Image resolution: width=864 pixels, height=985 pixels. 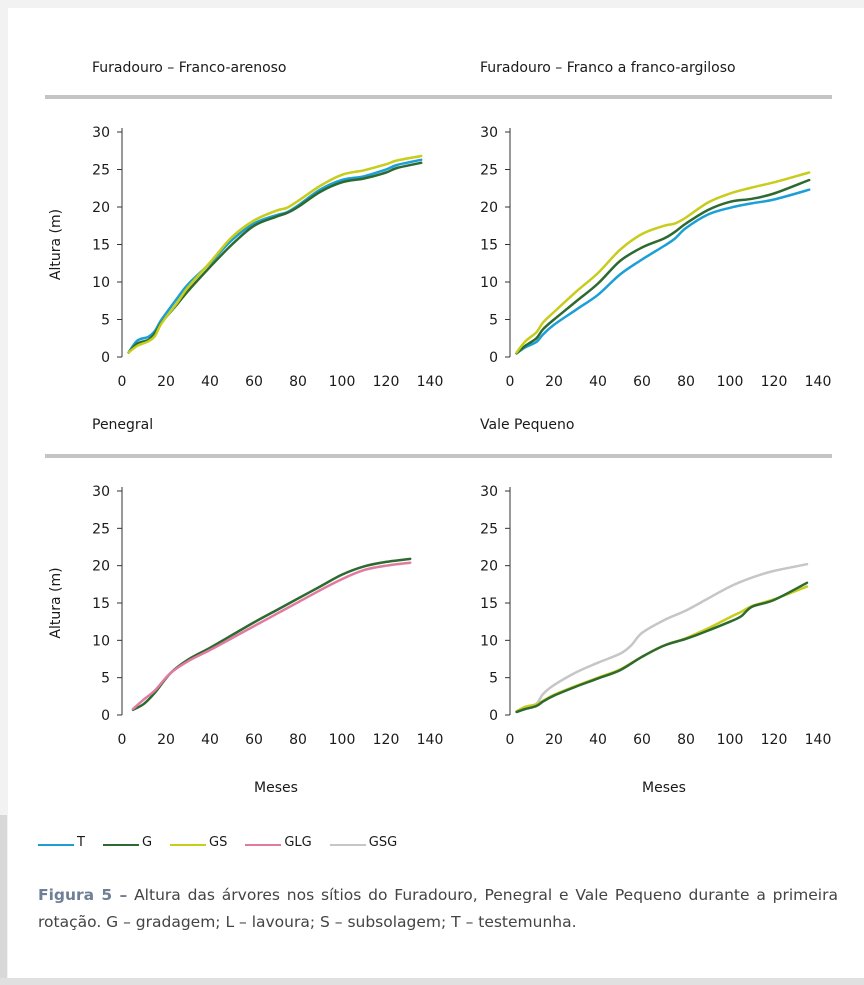 I want to click on legend-item-glg: GLG, so click(x=278, y=842).